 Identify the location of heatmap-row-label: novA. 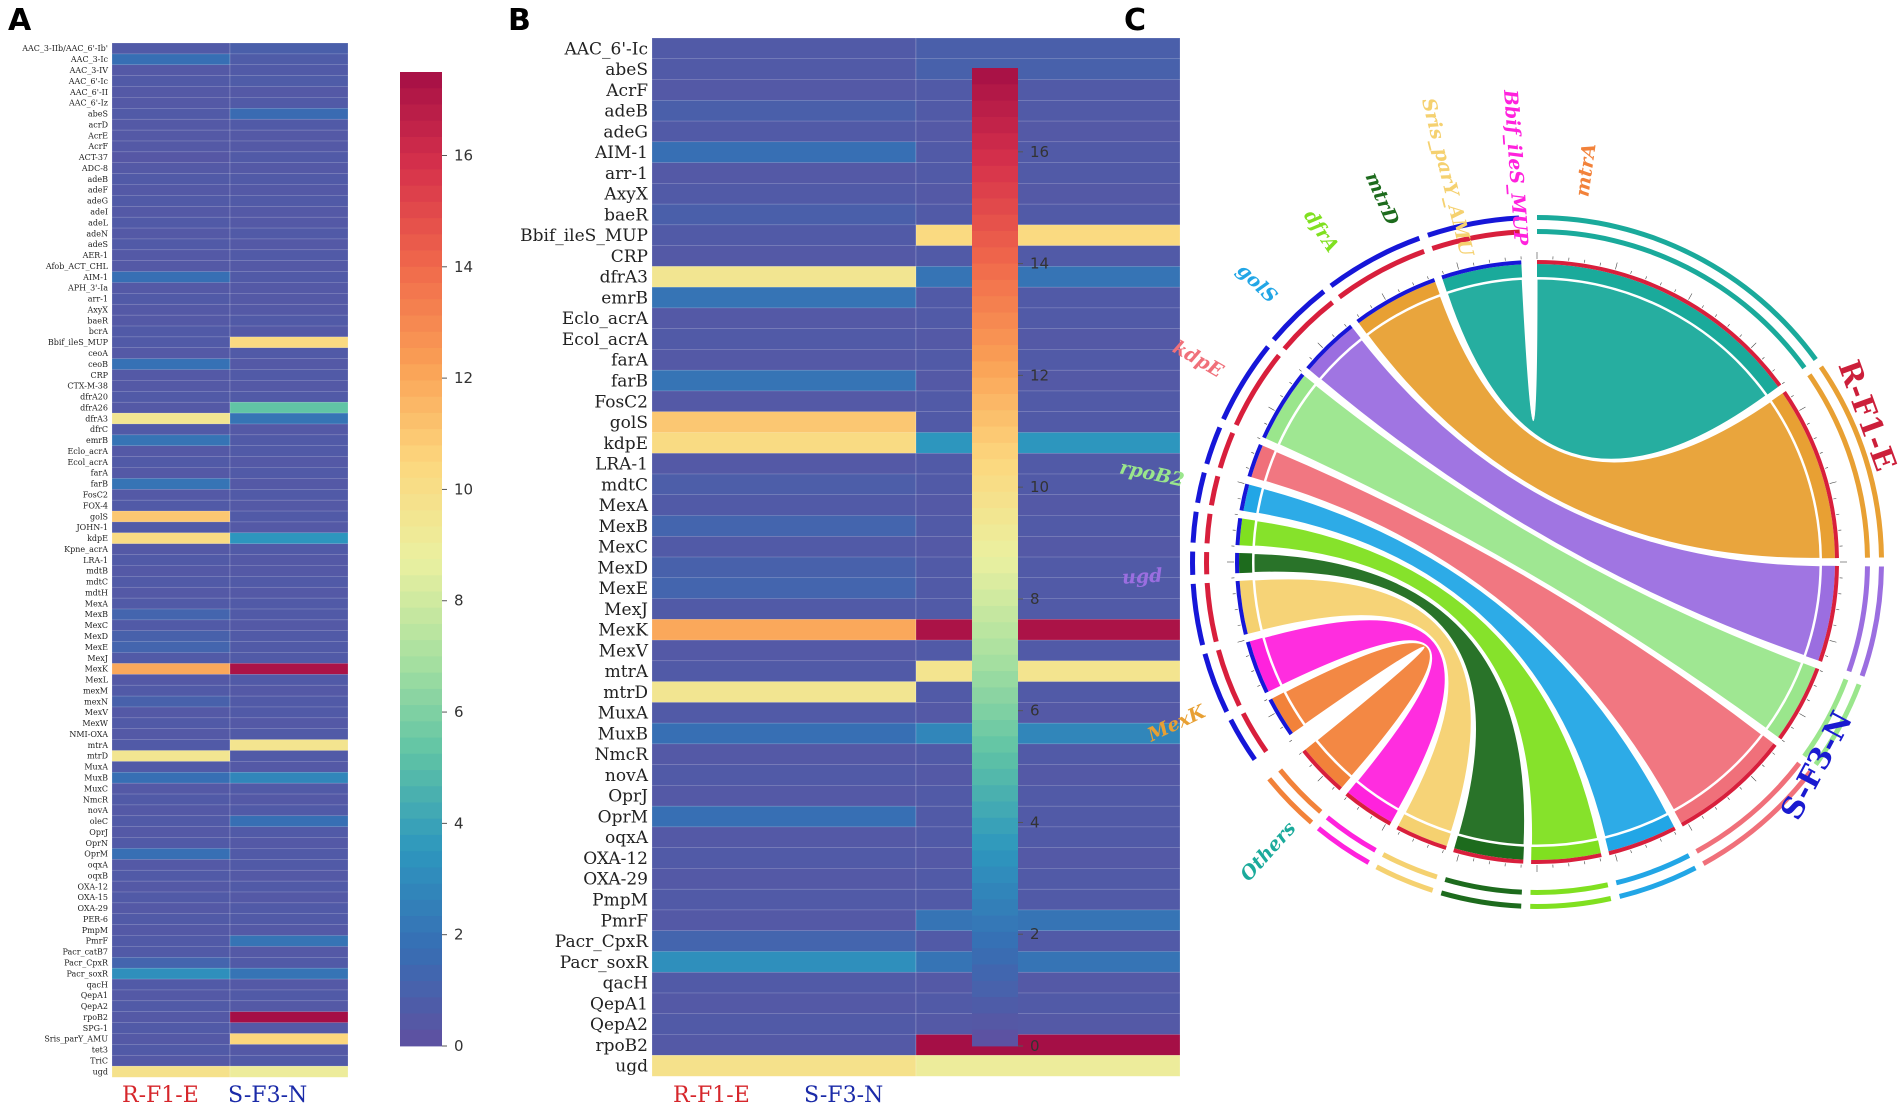
(98, 810).